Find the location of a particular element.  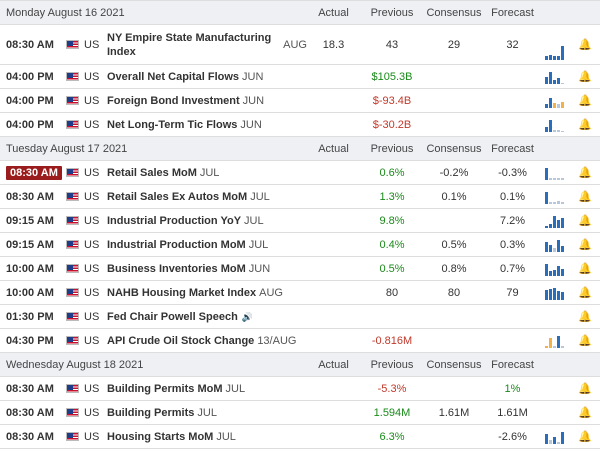

event-name-link: Housing Starts MoM JUL is located at coordinates (207, 436).